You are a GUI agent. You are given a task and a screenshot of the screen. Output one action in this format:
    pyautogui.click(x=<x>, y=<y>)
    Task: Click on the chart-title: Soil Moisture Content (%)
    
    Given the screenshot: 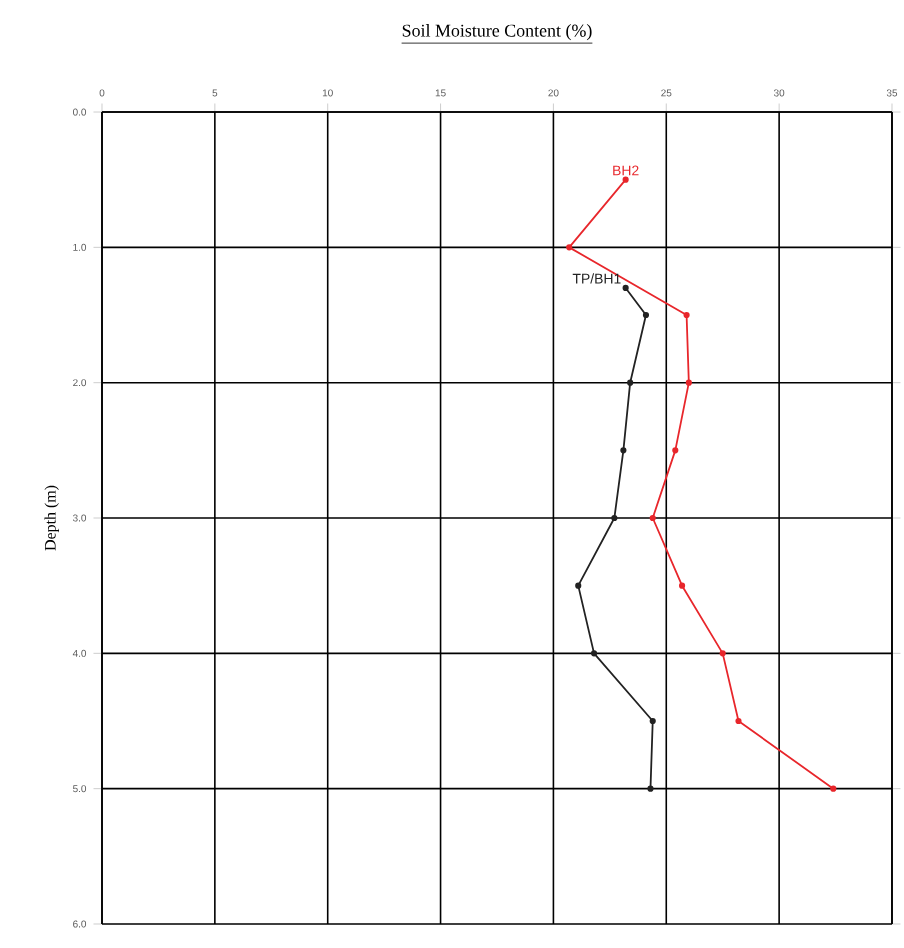 What is the action you would take?
    pyautogui.click(x=497, y=32)
    